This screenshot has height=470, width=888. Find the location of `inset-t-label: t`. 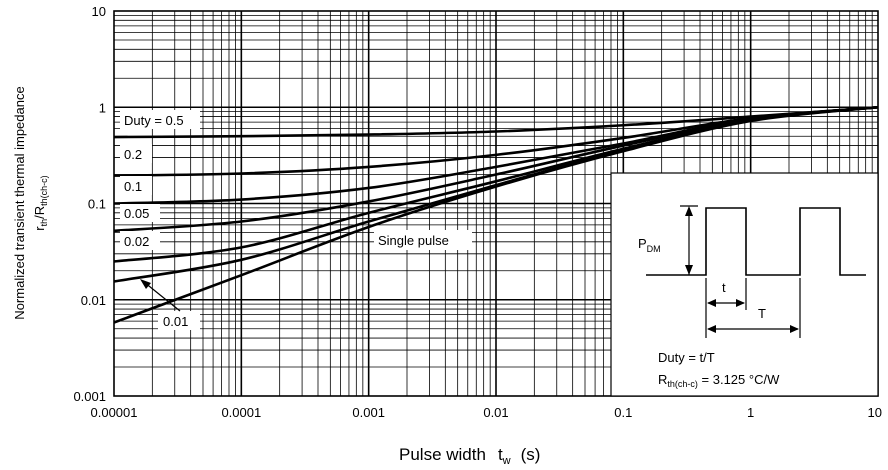

inset-t-label: t is located at coordinates (724, 287).